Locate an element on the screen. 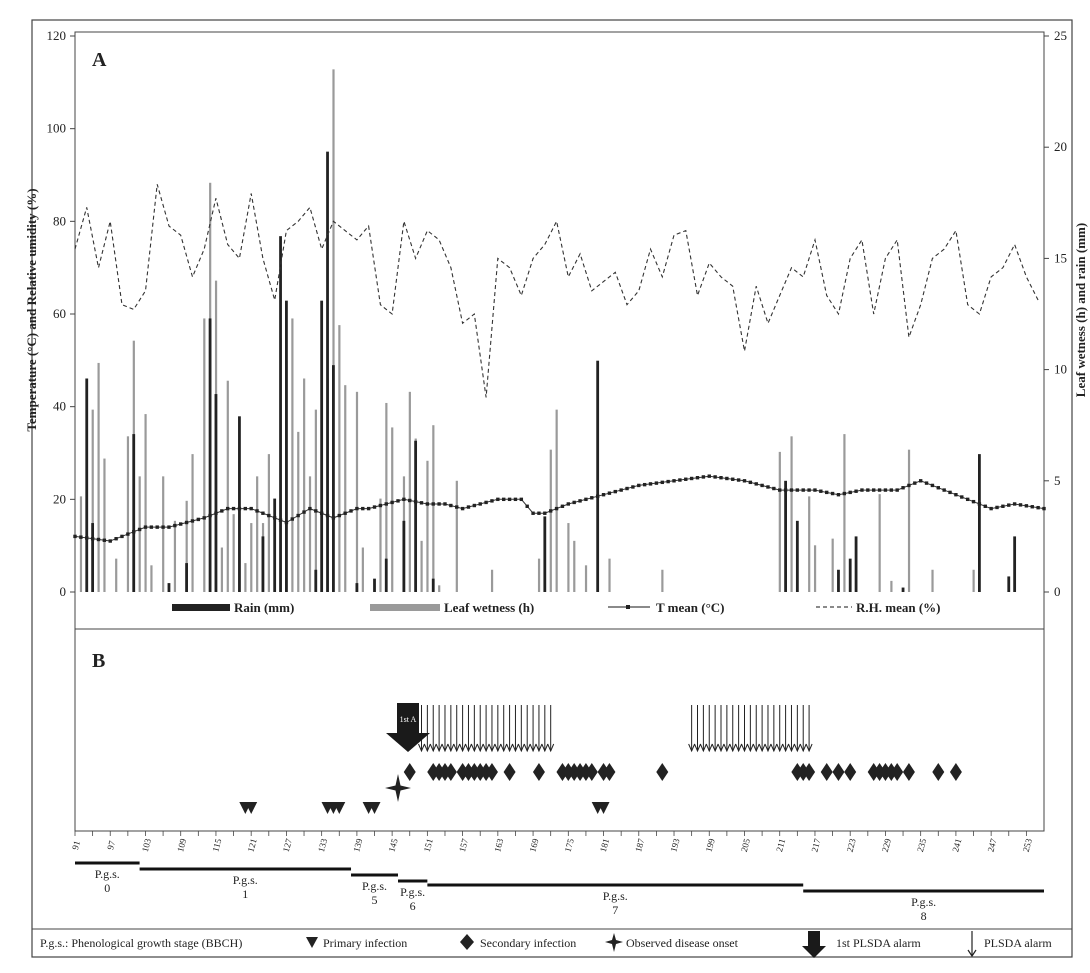  legend-rain-label: Rain (mm) is located at coordinates (264, 607).